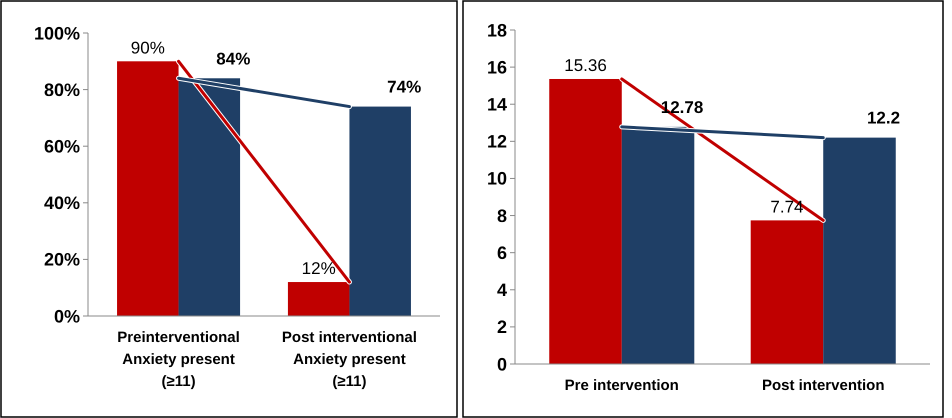 Image resolution: width=952 pixels, height=418 pixels. Describe the element at coordinates (62, 203) in the screenshot. I see `y-tick-label: 40%` at that location.